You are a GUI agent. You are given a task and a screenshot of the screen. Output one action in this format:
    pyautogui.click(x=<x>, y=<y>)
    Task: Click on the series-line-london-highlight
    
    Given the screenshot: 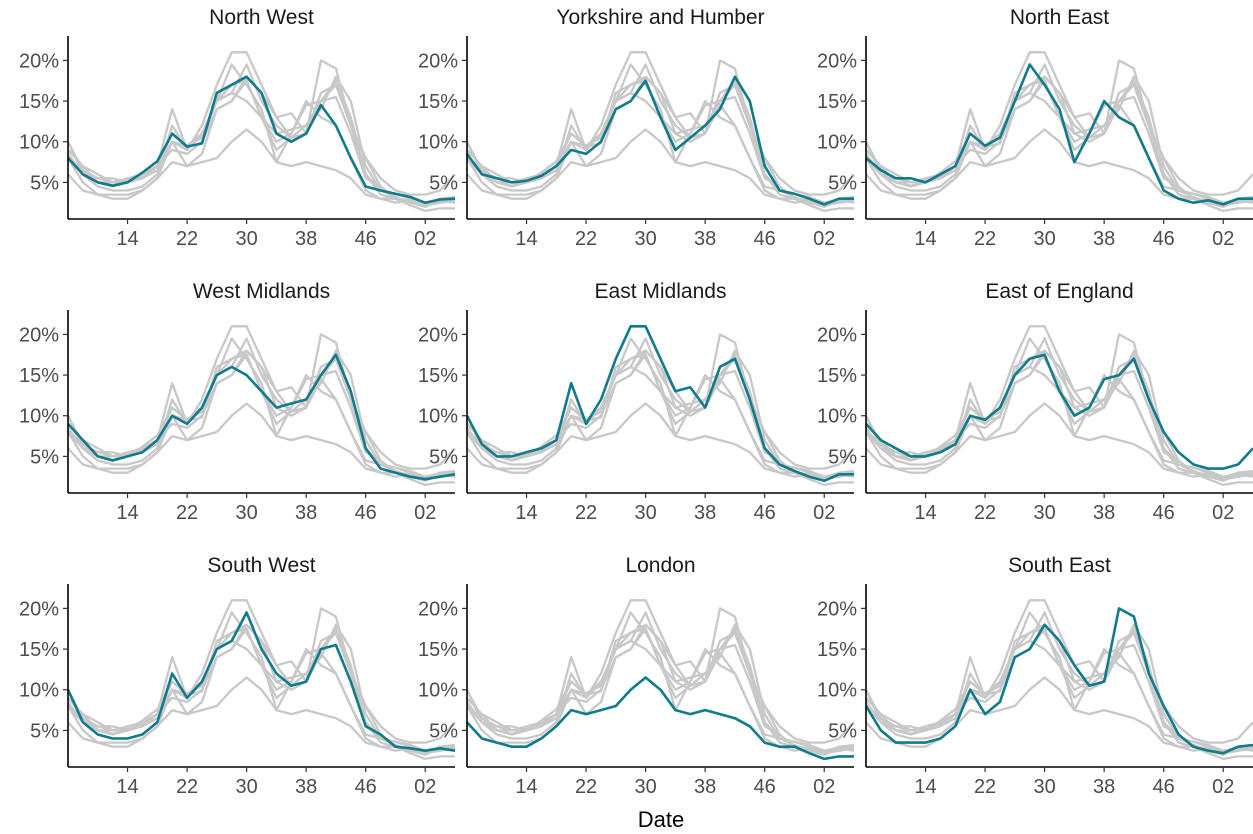 What is the action you would take?
    pyautogui.click(x=660, y=718)
    